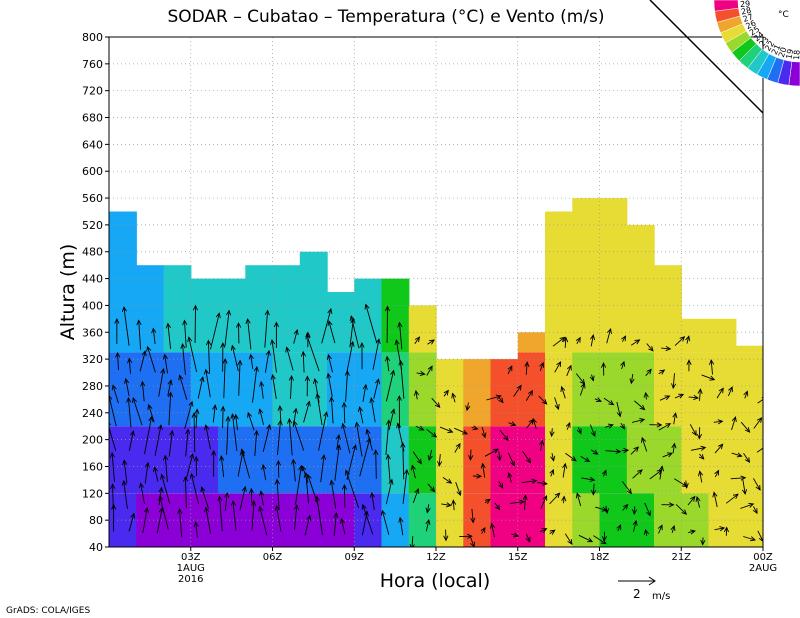  I want to click on y-tick-label: 400, so click(92, 305).